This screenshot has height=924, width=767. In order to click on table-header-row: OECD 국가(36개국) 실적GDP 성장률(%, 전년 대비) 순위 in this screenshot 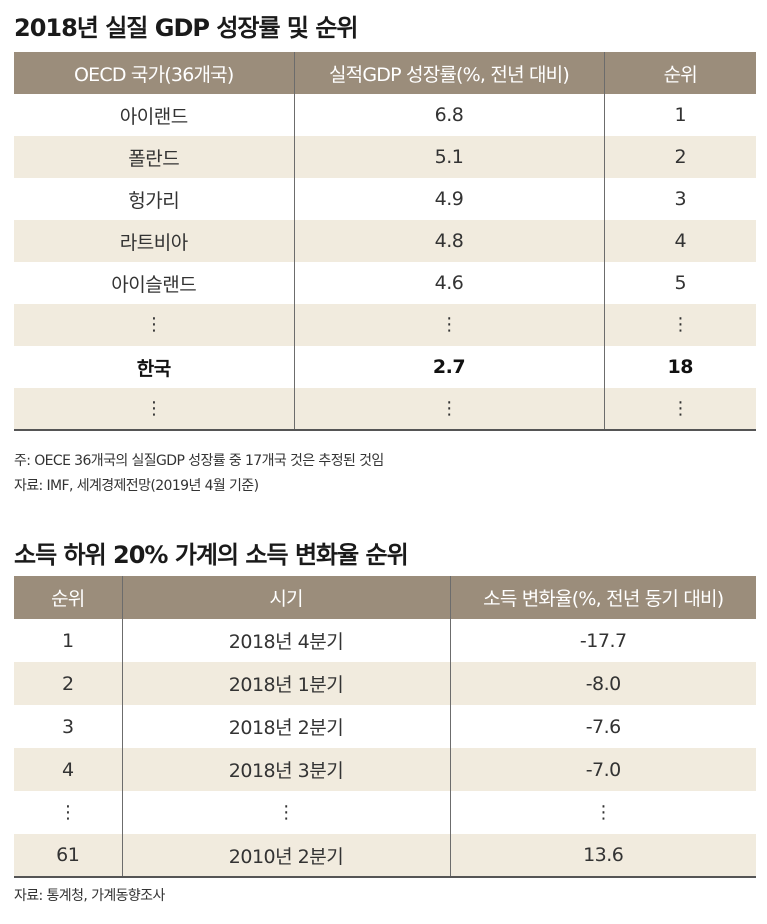, I will do `click(385, 73)`.